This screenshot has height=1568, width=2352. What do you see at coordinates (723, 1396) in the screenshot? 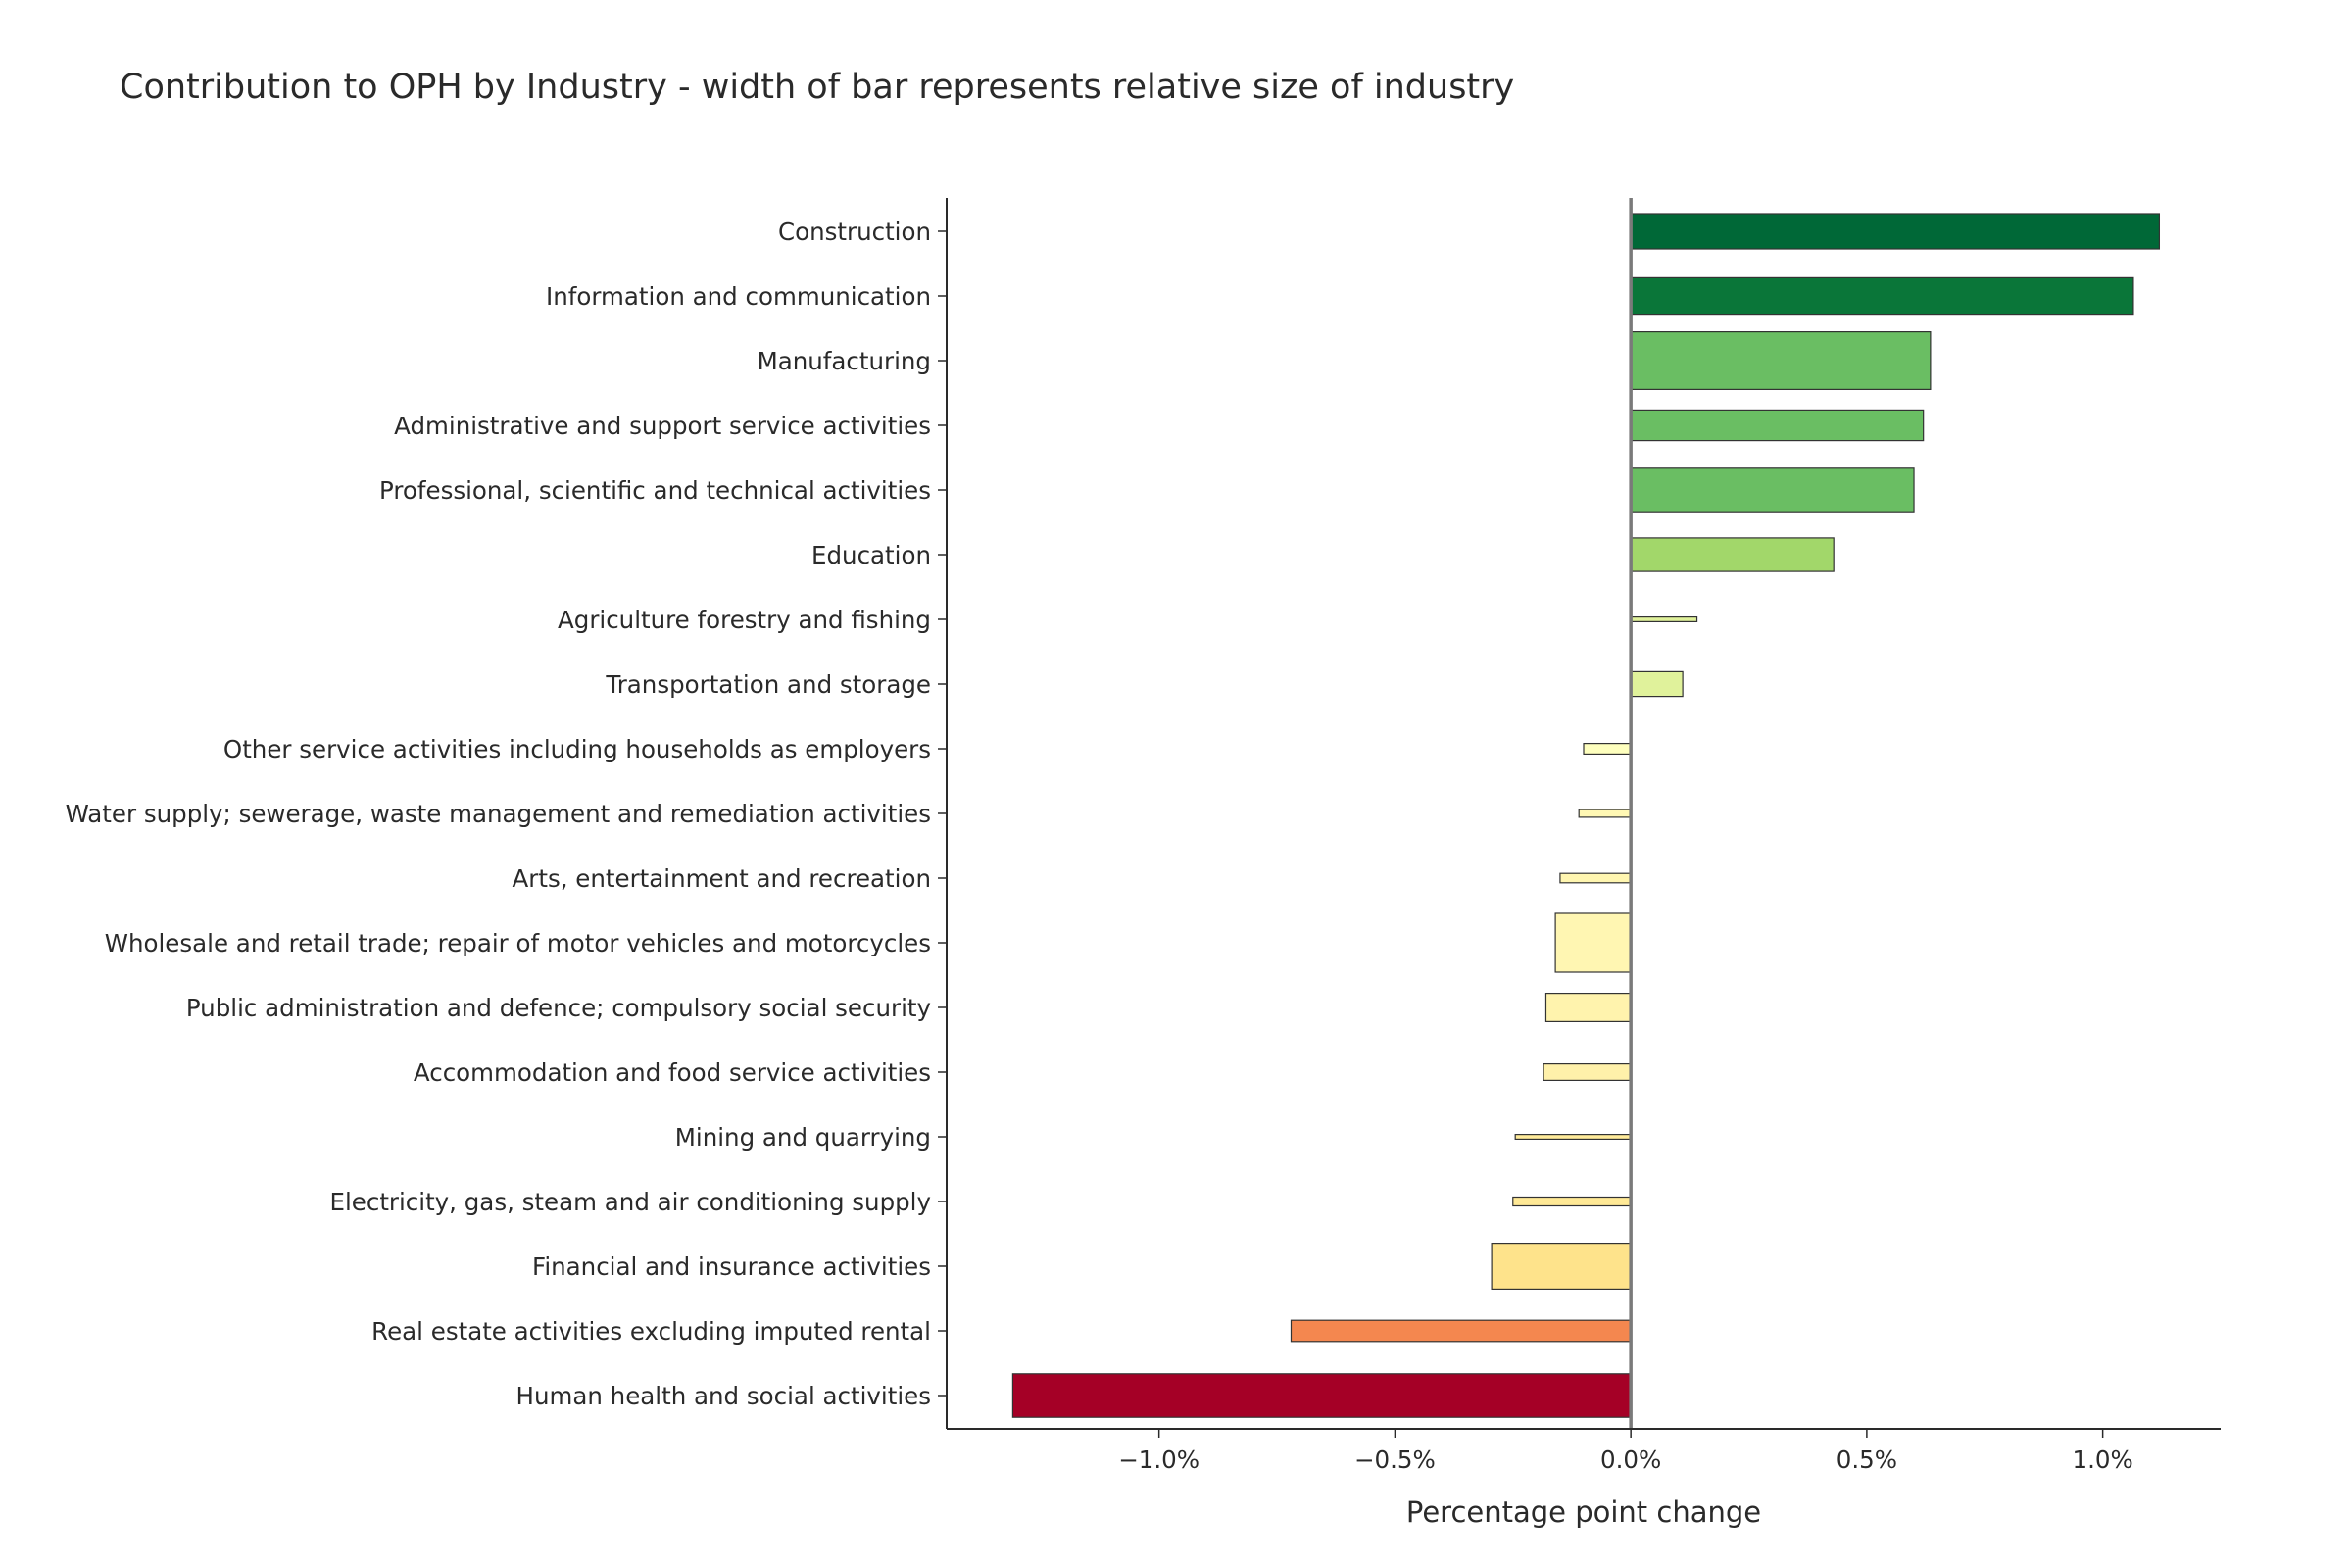
I see `y-tick-label: Human health and social activities` at bounding box center [723, 1396].